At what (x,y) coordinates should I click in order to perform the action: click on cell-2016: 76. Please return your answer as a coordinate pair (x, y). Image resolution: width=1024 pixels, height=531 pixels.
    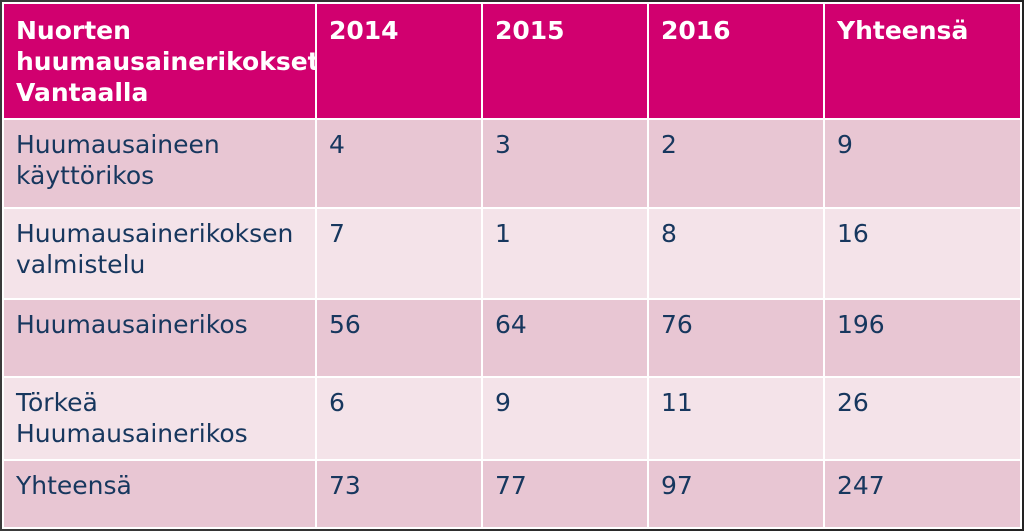
    Looking at the image, I should click on (736, 338).